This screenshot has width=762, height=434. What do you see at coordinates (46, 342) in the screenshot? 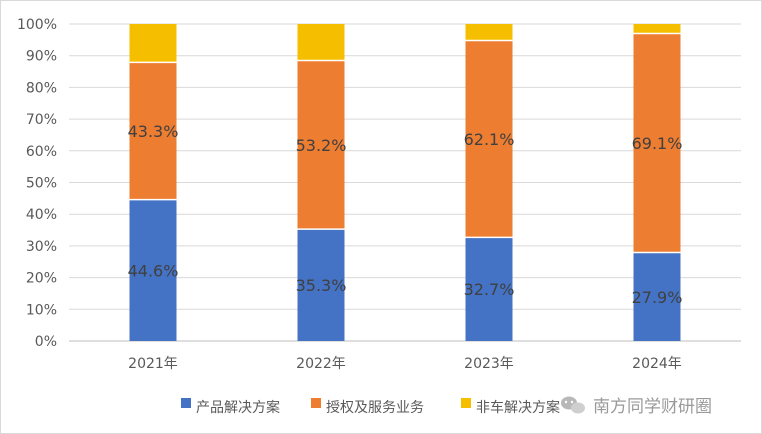
I see `y-tick-label: 0%` at bounding box center [46, 342].